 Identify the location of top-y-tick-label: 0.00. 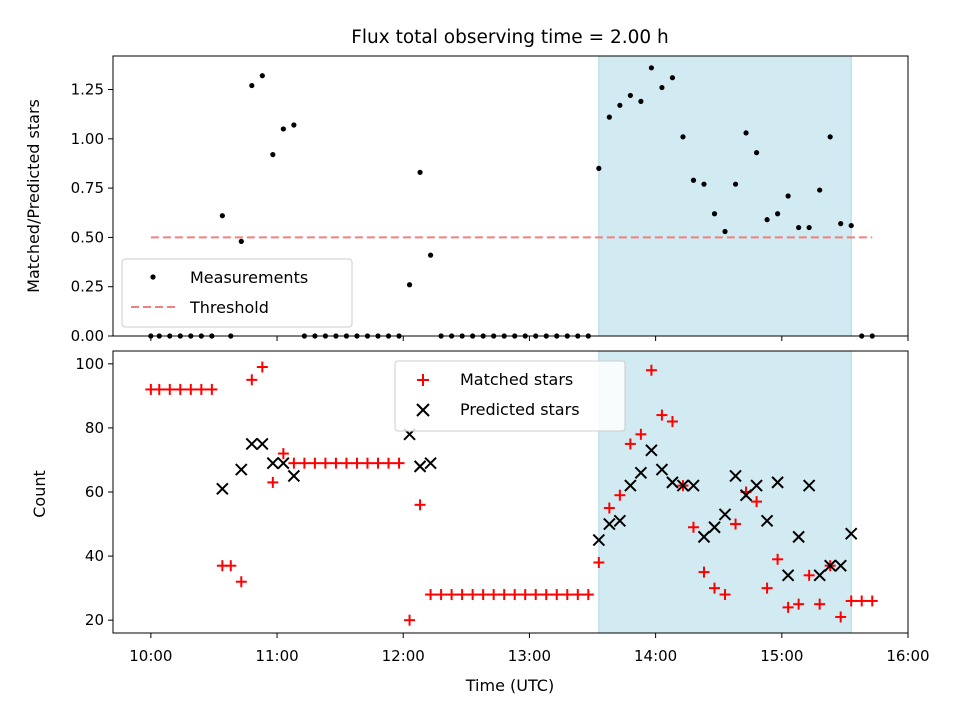
(87, 336).